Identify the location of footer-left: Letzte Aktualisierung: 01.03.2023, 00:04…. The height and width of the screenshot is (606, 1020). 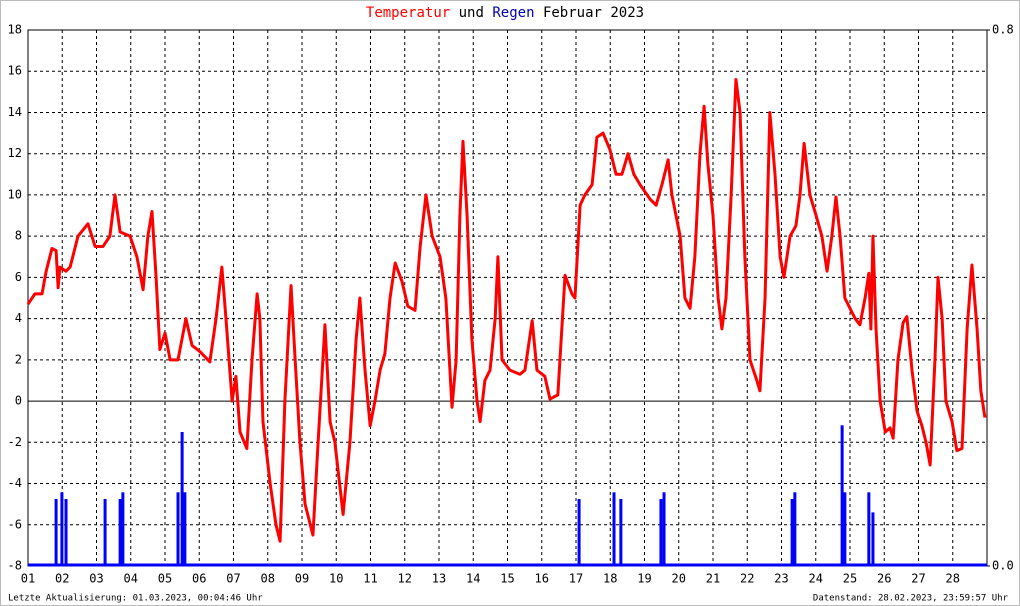
(135, 599).